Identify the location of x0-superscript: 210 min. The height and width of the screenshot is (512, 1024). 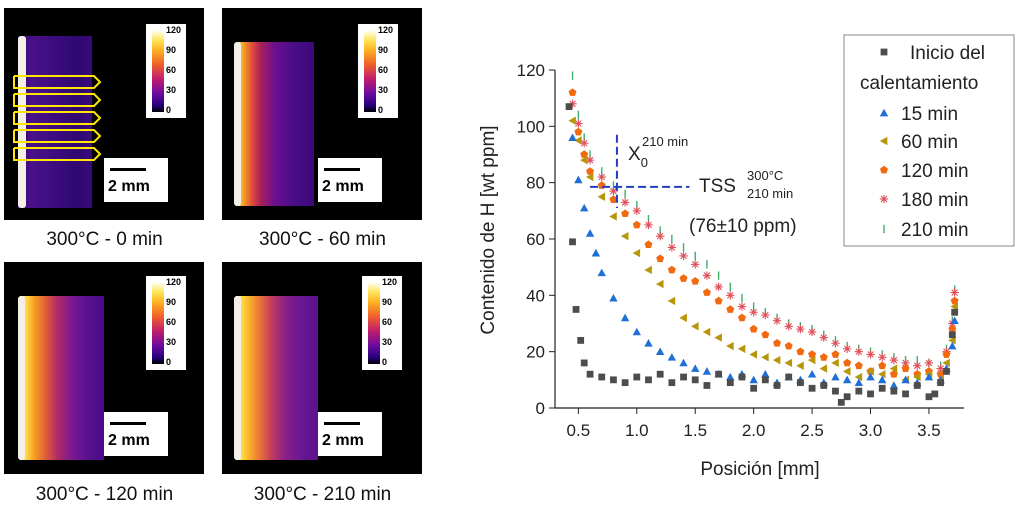
(665, 141).